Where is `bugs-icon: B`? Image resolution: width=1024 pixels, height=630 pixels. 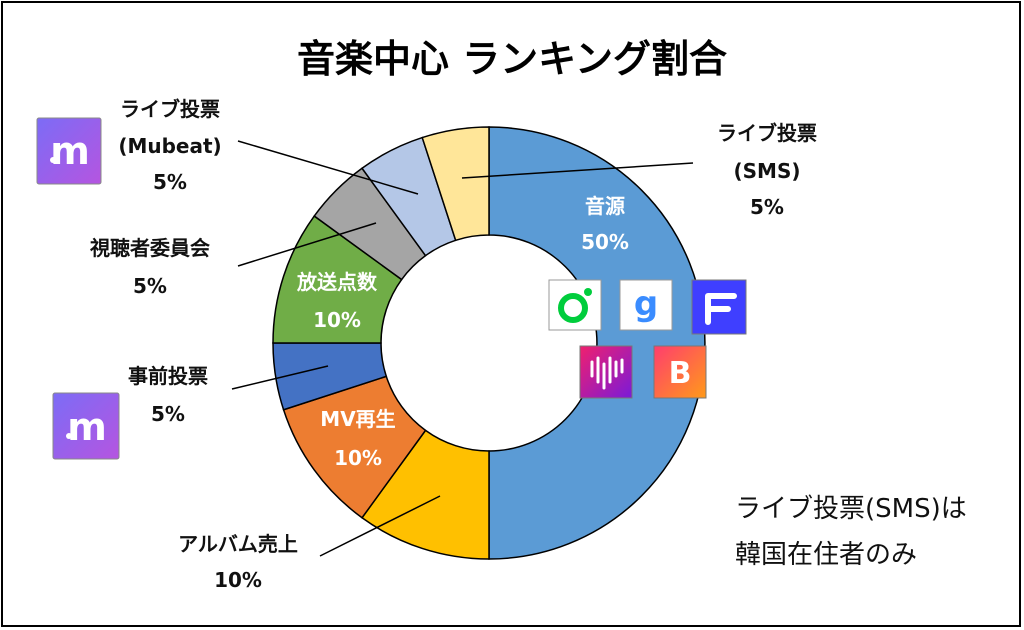 bugs-icon: B is located at coordinates (680, 372).